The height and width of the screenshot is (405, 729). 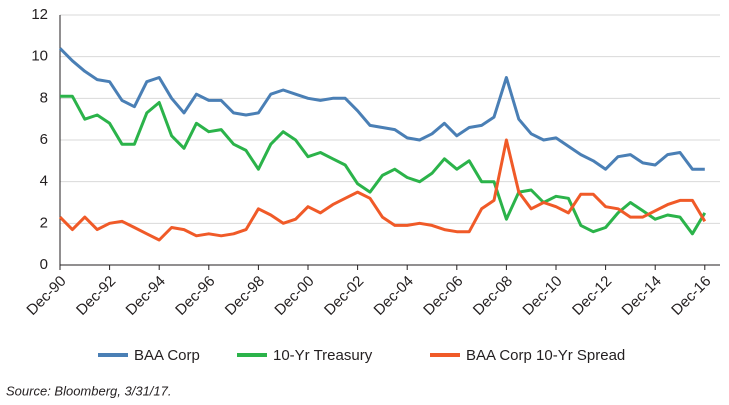 I want to click on x-tick-label: Dec-00, so click(x=294, y=296).